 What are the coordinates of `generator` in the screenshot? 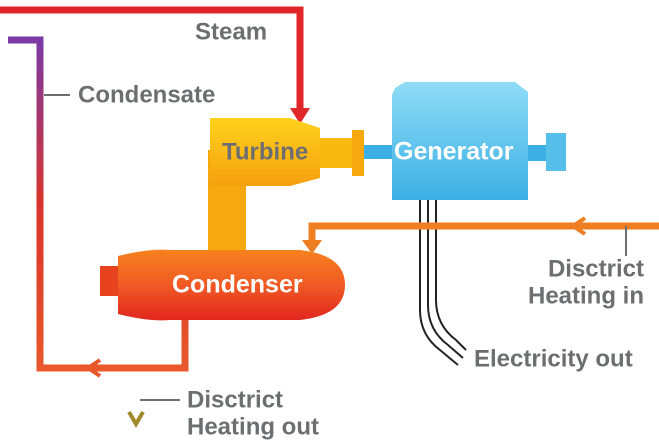 It's located at (465, 141).